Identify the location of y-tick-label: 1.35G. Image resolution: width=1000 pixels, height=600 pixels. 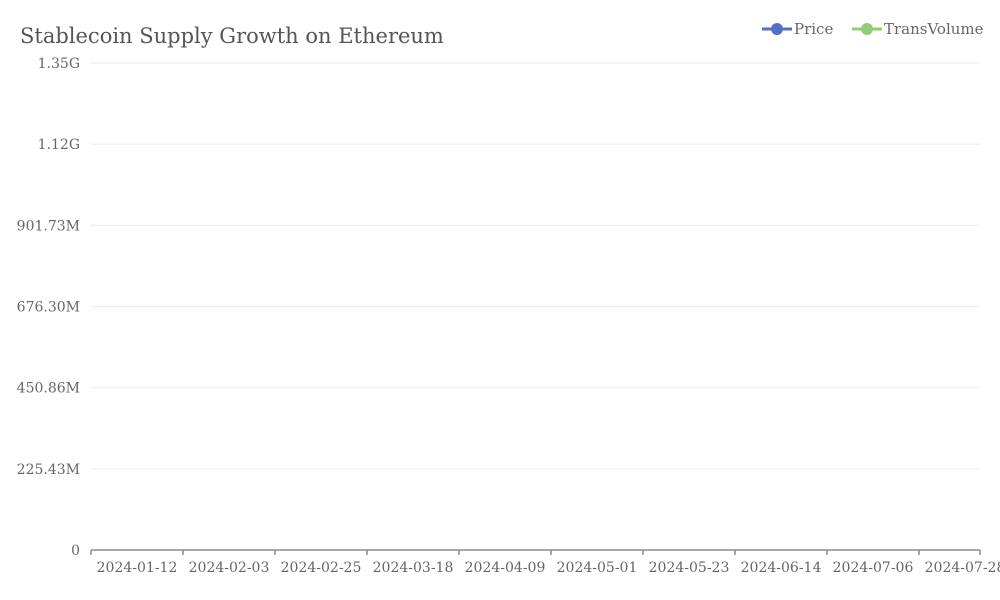
(59, 64).